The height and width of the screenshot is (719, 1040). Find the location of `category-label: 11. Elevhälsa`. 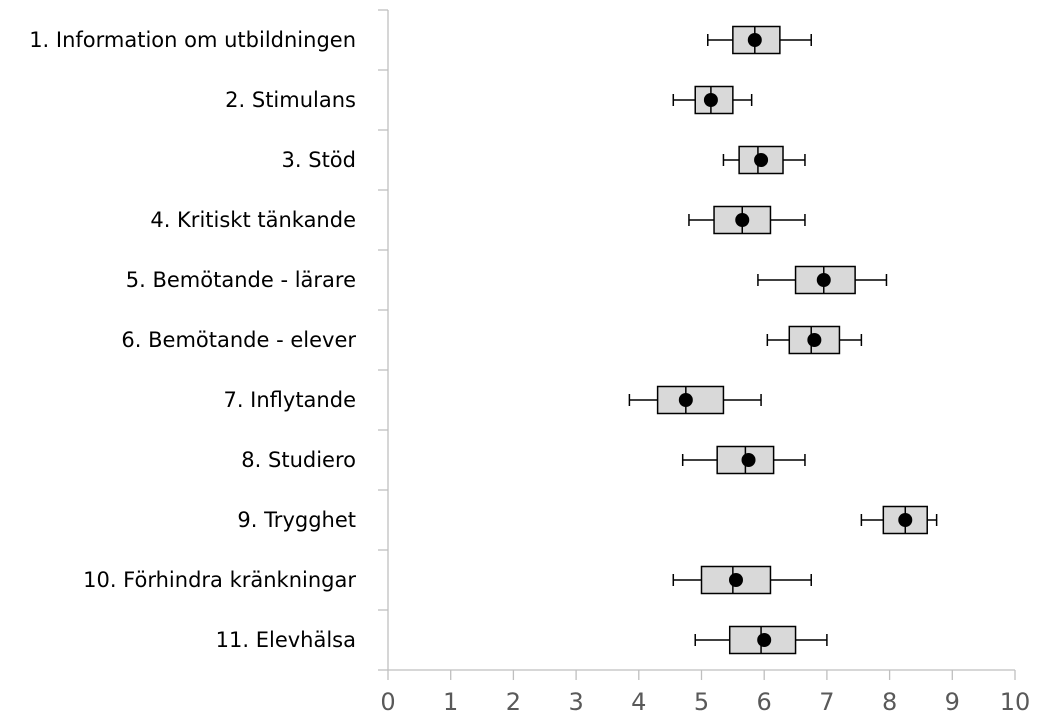

category-label: 11. Elevhälsa is located at coordinates (286, 640).